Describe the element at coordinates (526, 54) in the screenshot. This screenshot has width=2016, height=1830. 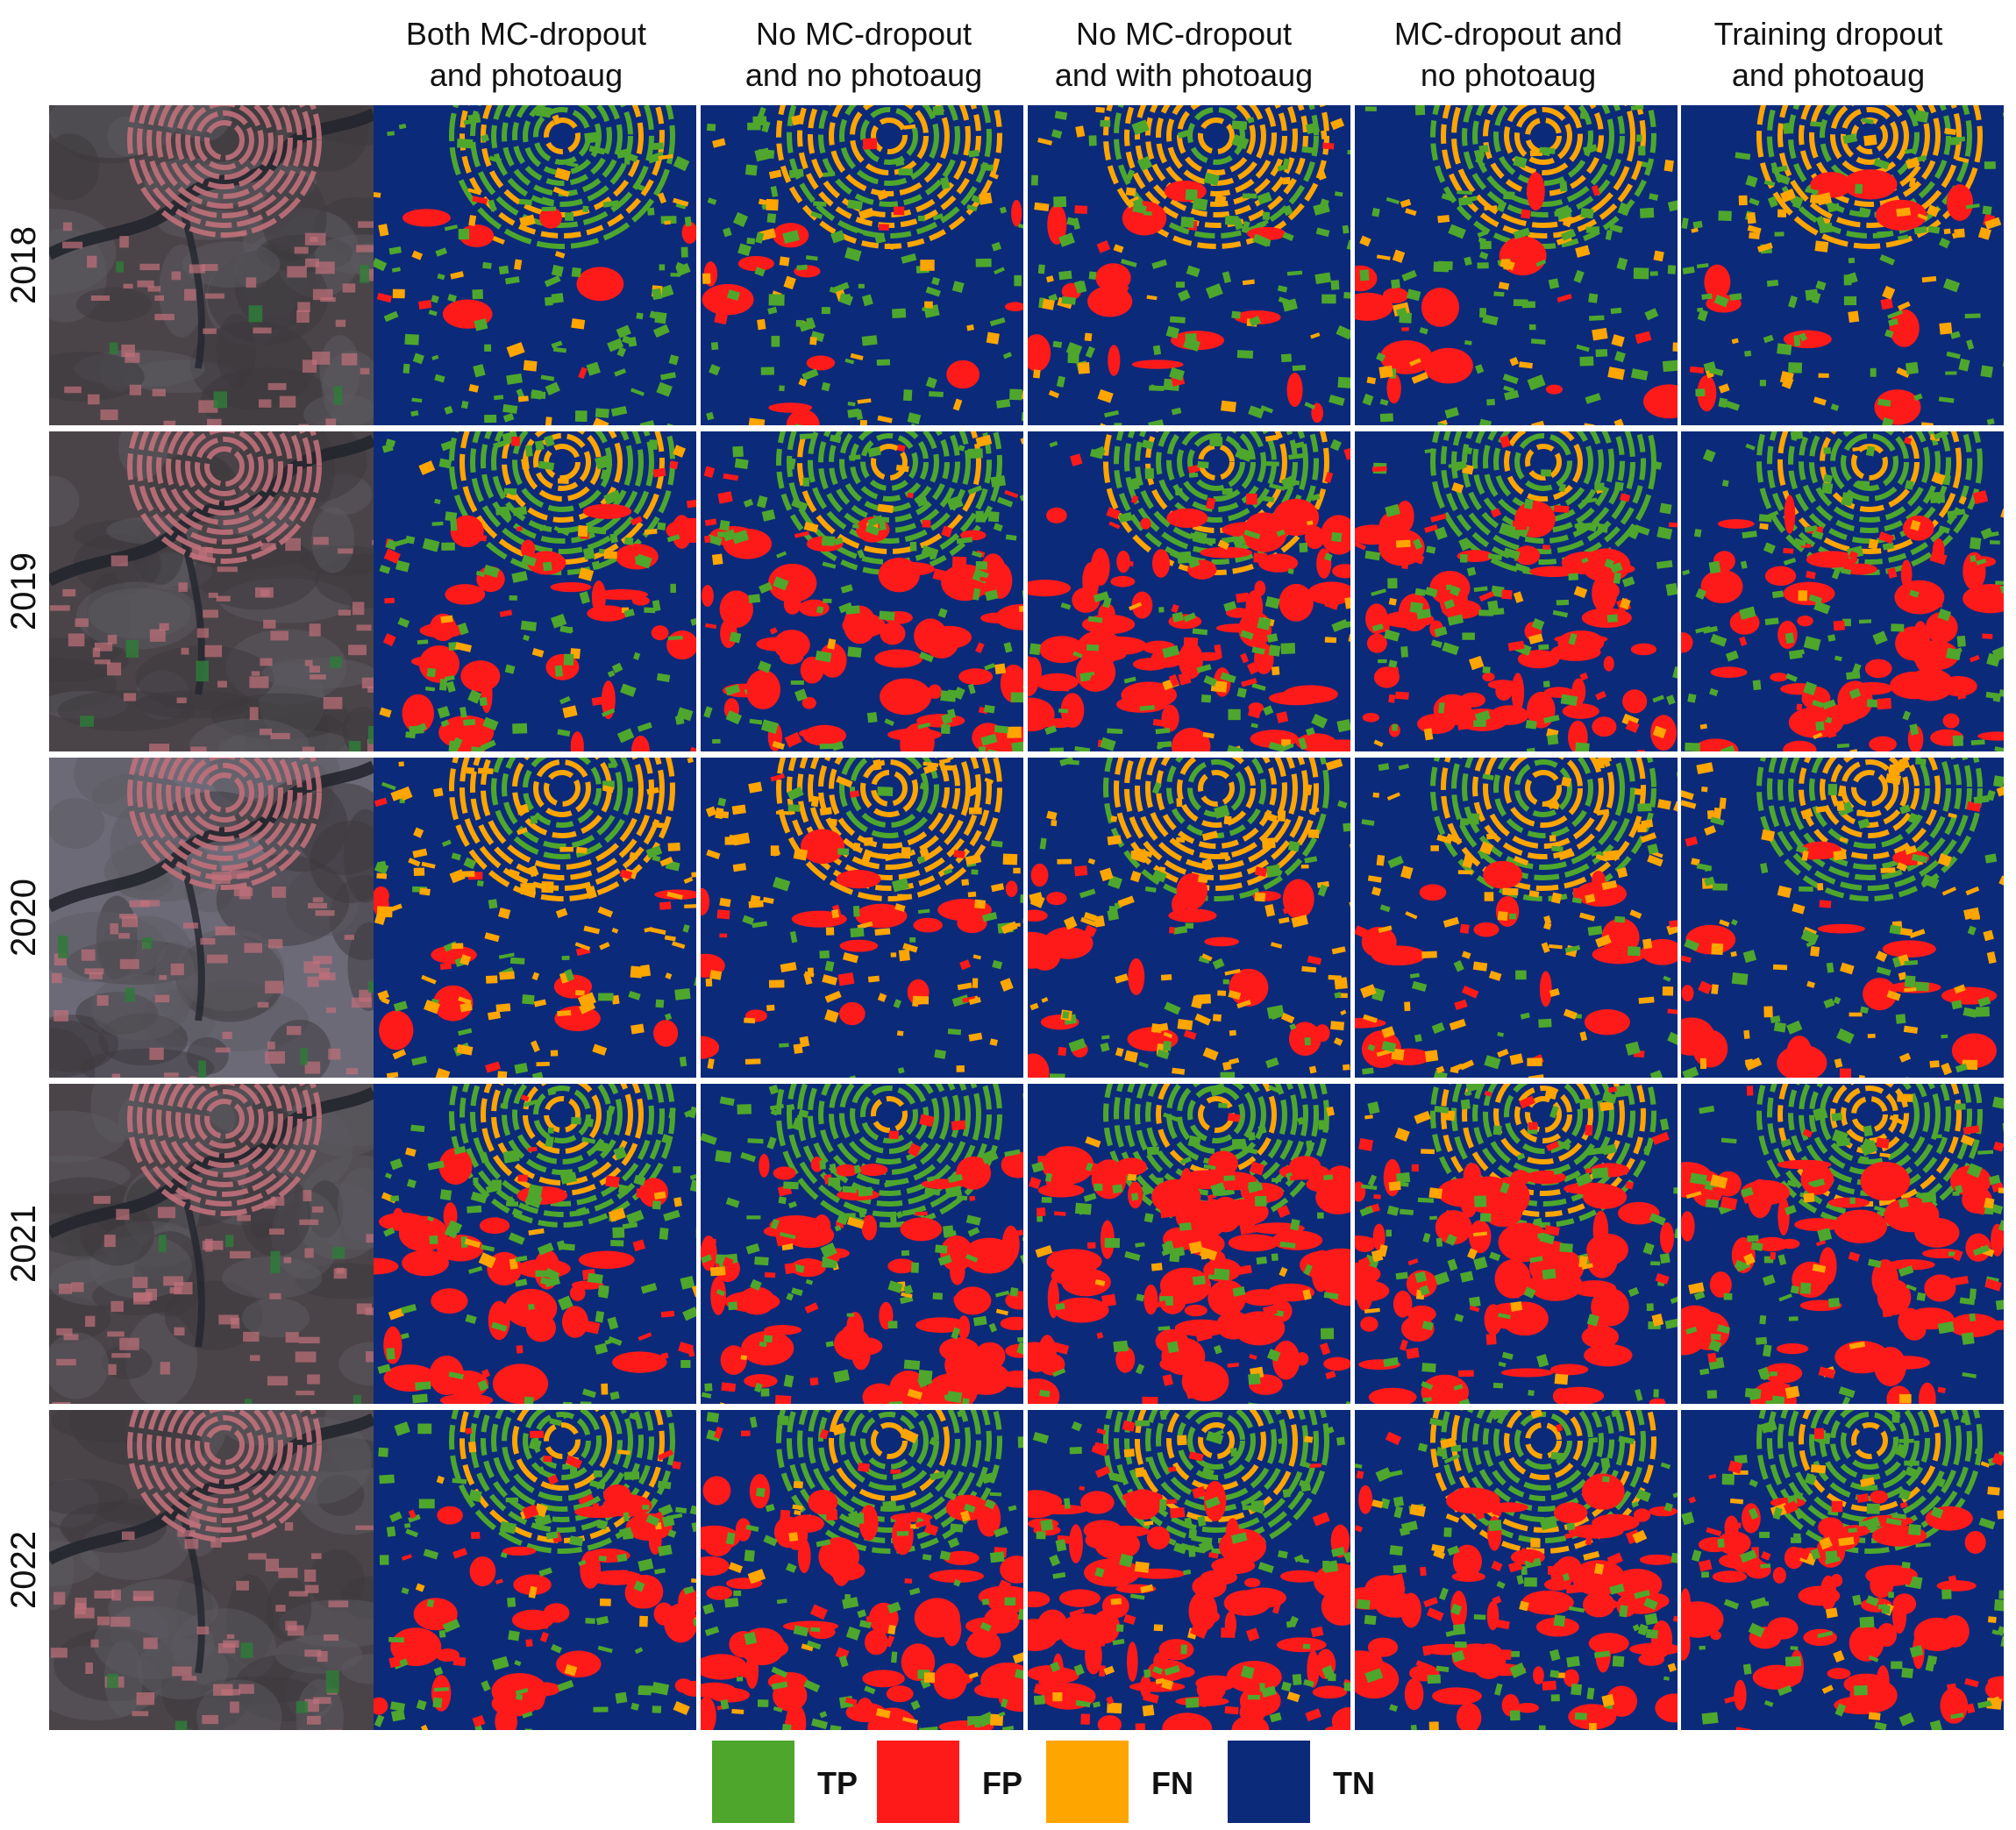
I see `column-header-1: Both MC-dropout and photoaug` at that location.